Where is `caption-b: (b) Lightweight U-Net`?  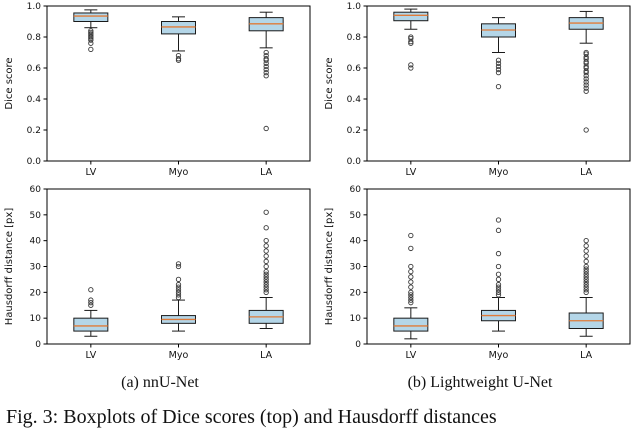
caption-b: (b) Lightweight U-Net is located at coordinates (480, 382).